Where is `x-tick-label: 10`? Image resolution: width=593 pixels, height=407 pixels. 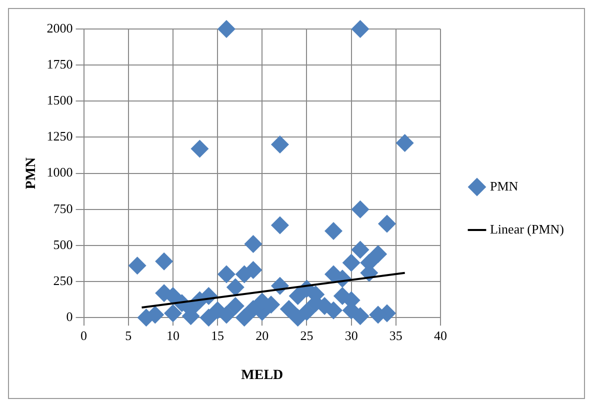
x-tick-label: 10 is located at coordinates (173, 335).